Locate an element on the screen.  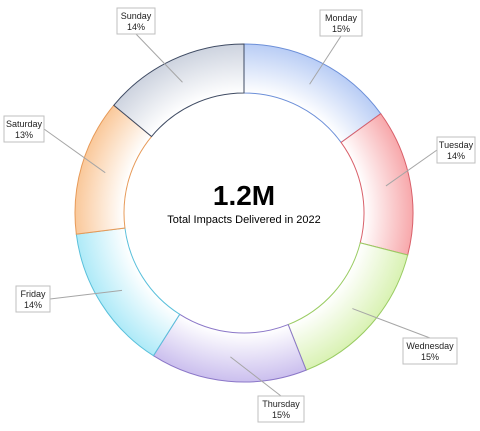
slice-label-monday: Monday is located at coordinates (341, 18).